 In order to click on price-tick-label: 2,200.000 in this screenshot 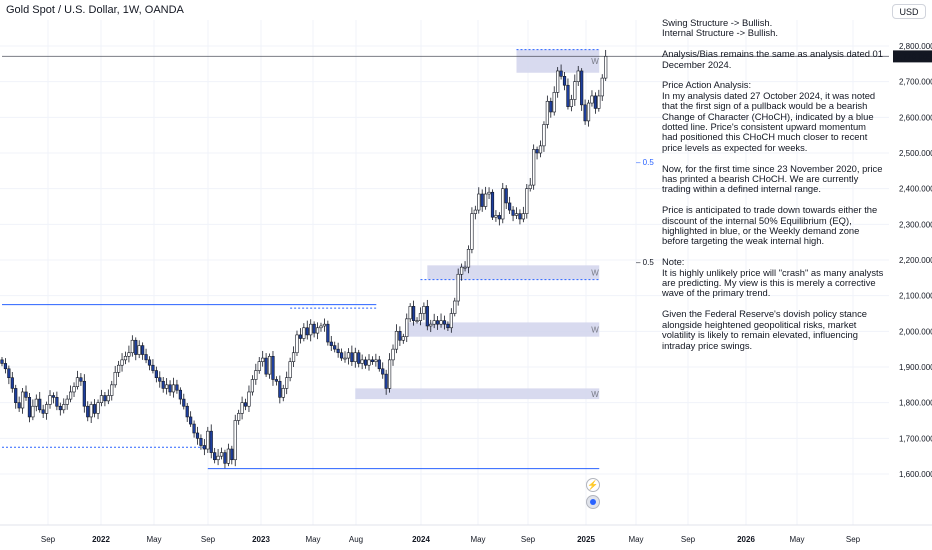, I will do `click(915, 260)`.